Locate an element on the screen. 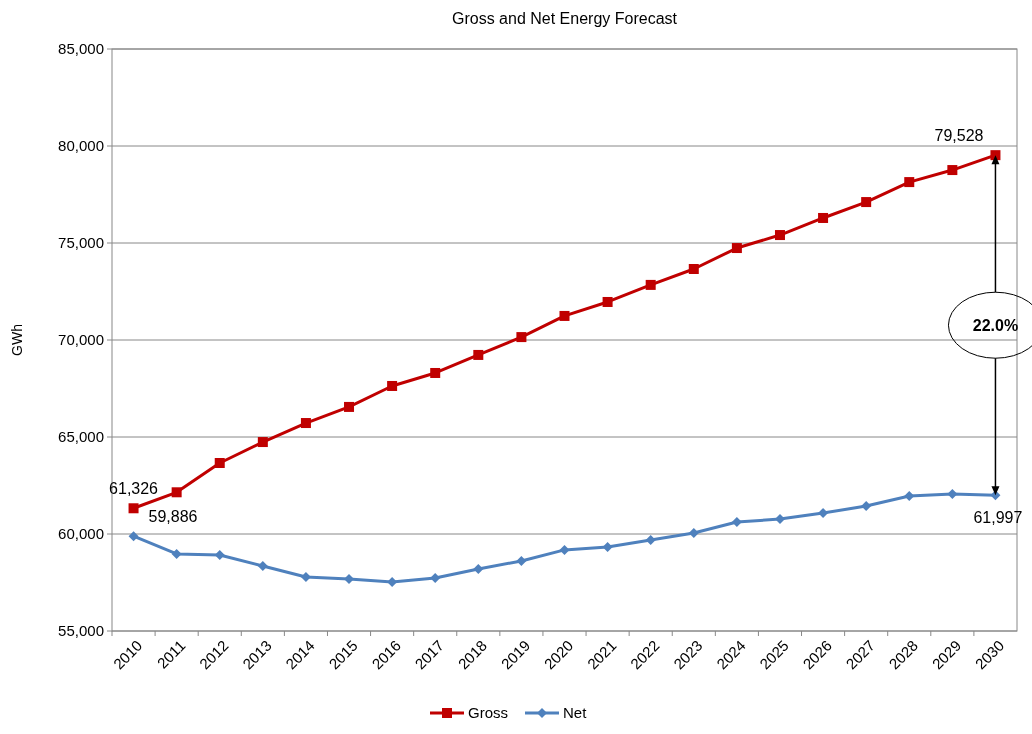  legend-label: Net is located at coordinates (575, 712).